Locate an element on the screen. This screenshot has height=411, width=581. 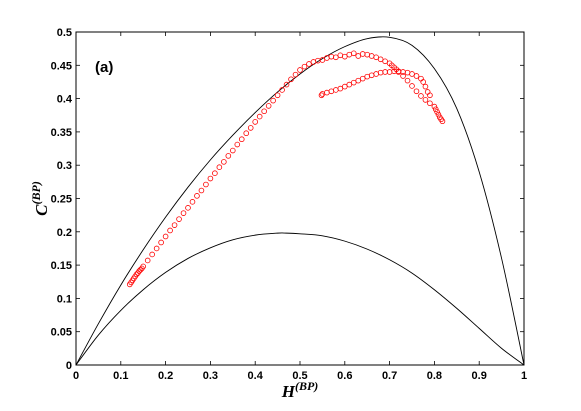
y-tick-label: 0.15 is located at coordinates (61, 266).